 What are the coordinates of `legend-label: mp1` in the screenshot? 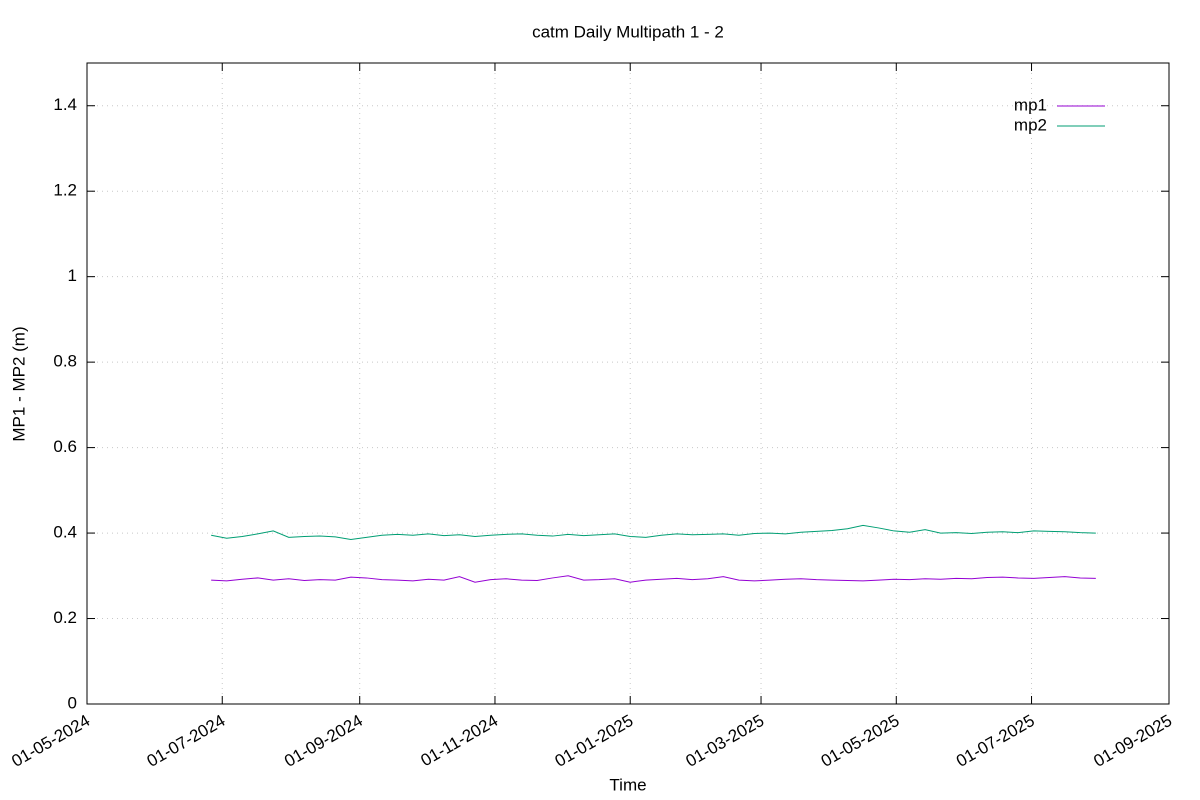 It's located at (1030, 104).